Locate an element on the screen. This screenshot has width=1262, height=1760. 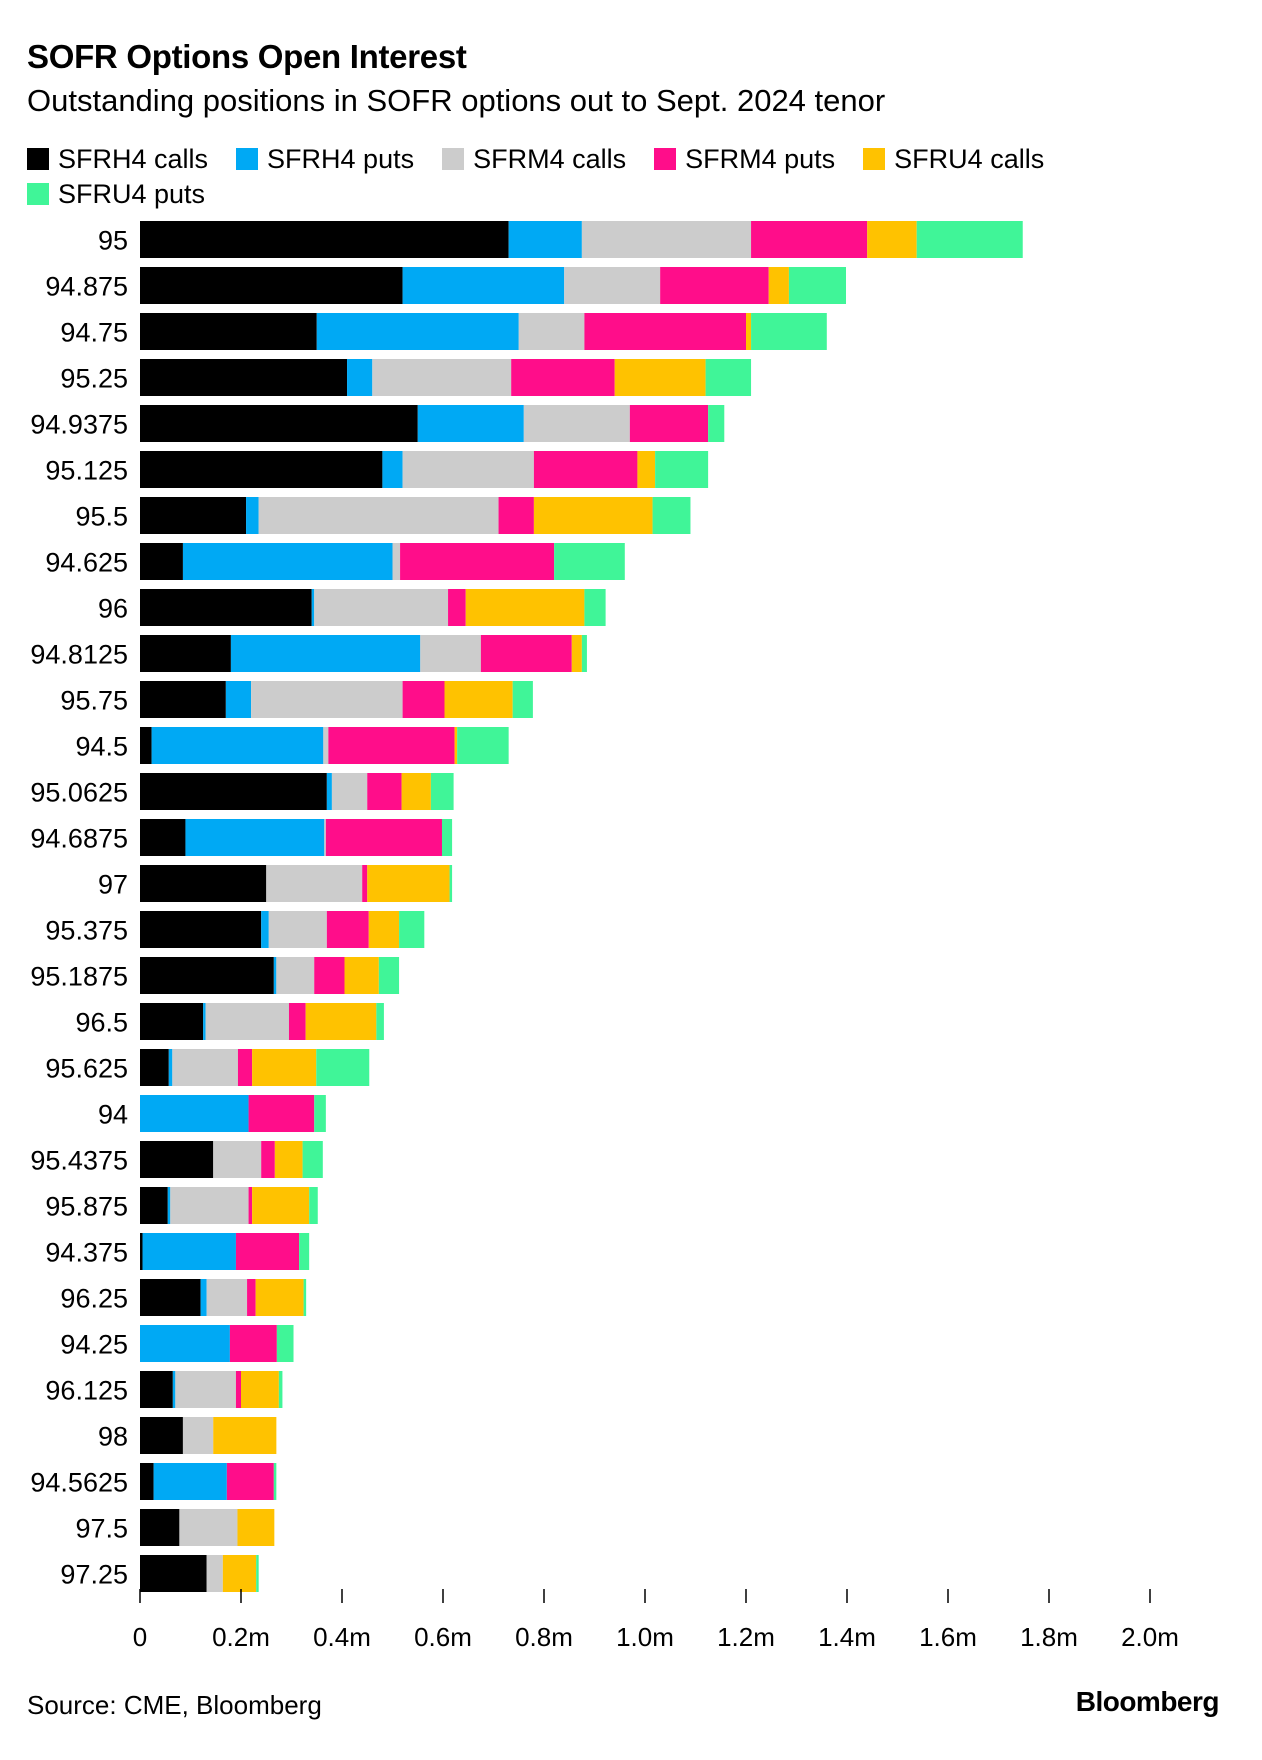
x-tick-label: 1.0m is located at coordinates (645, 1637).